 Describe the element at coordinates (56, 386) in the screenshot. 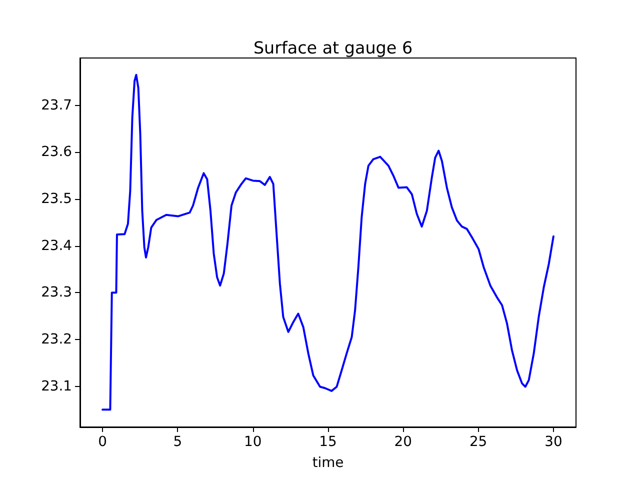

I see `y-tick-label: 23.1` at that location.